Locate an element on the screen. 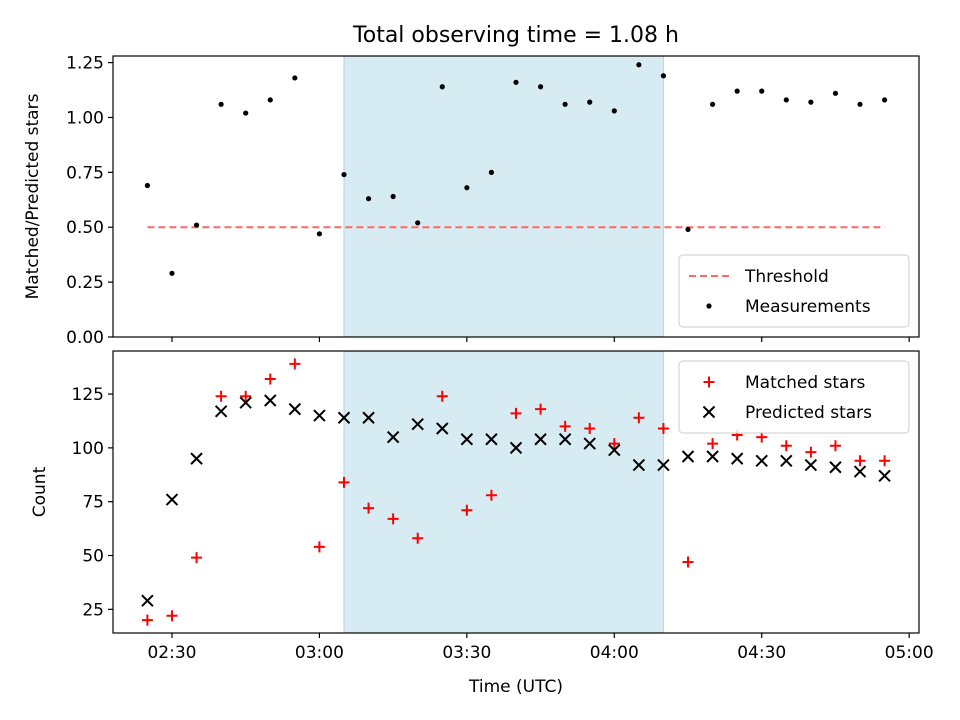 The height and width of the screenshot is (720, 960). x-tick-label: 04:00 is located at coordinates (614, 653).